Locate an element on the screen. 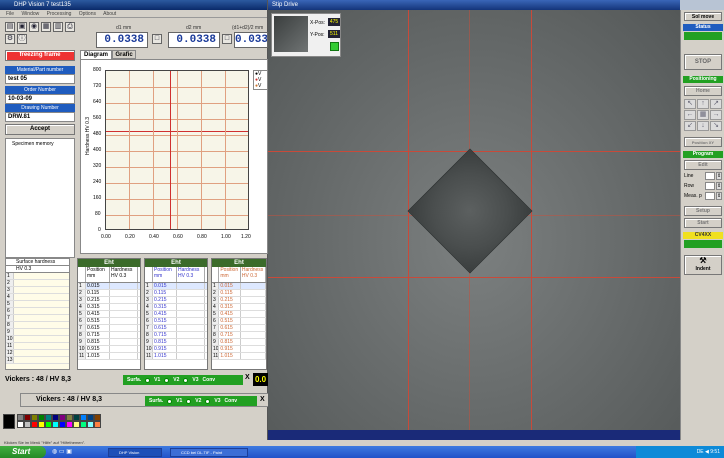 The width and height of the screenshot is (724, 458). table-row: 4 is located at coordinates (37, 297).